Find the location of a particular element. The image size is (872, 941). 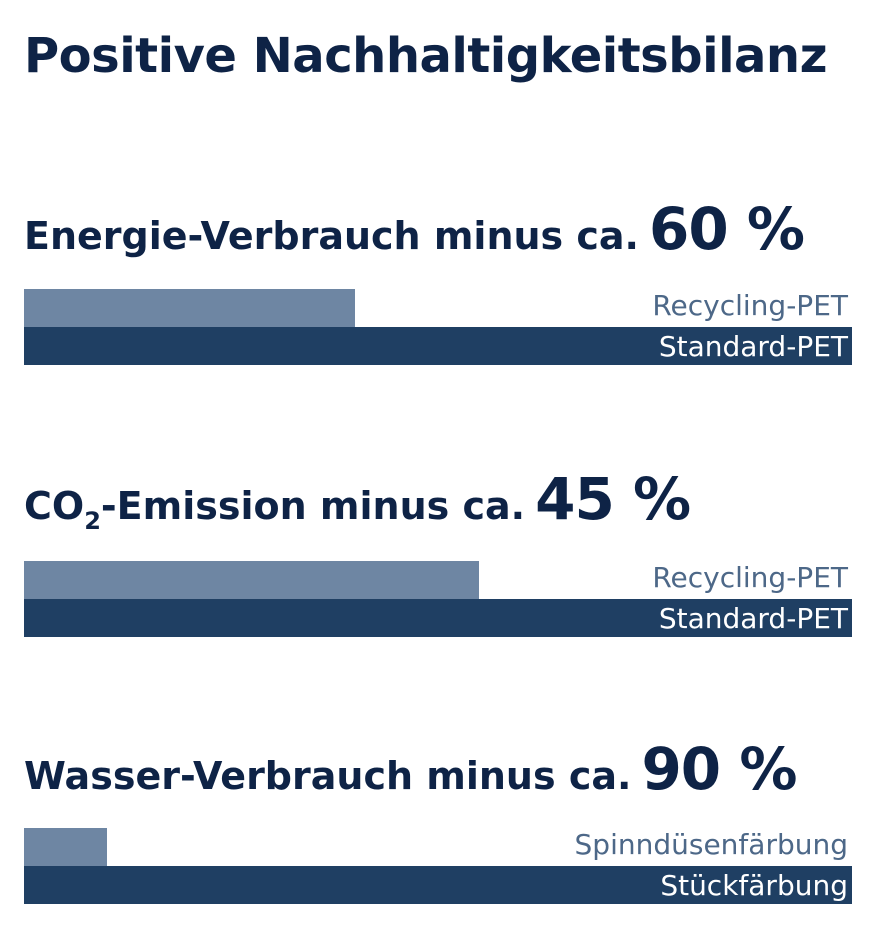

page-title: Positive Nachhaltigkeitsbilanz is located at coordinates (426, 56).